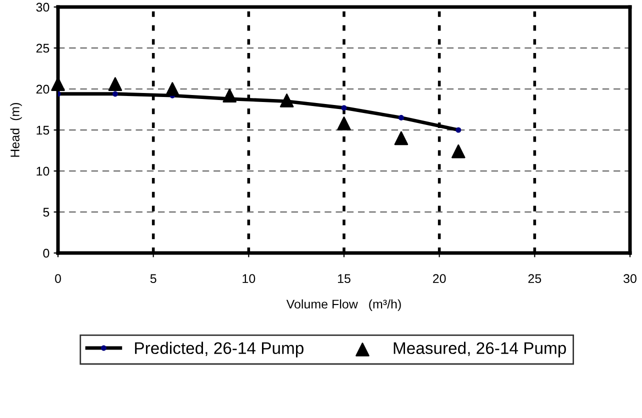  I want to click on y-tick-label: 0, so click(46, 253).